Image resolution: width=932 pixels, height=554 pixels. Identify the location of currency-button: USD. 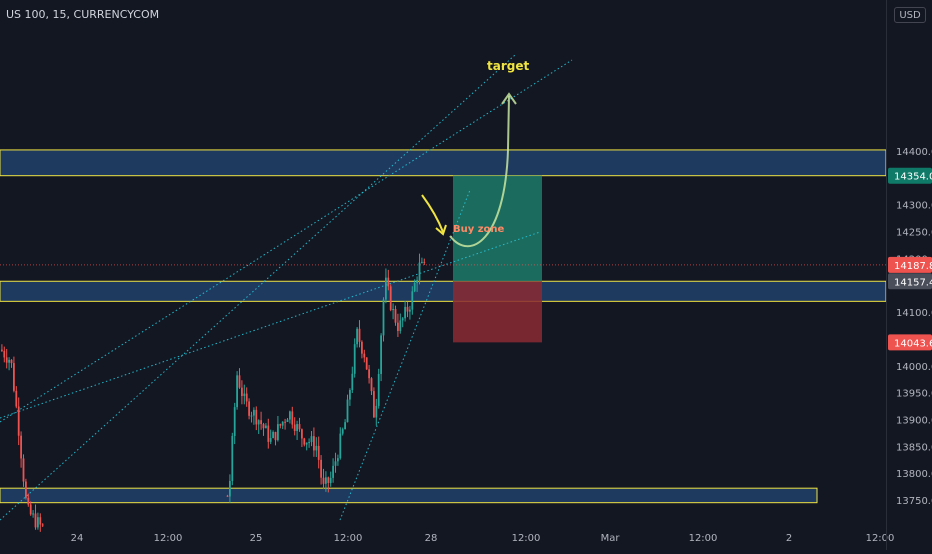
(910, 15).